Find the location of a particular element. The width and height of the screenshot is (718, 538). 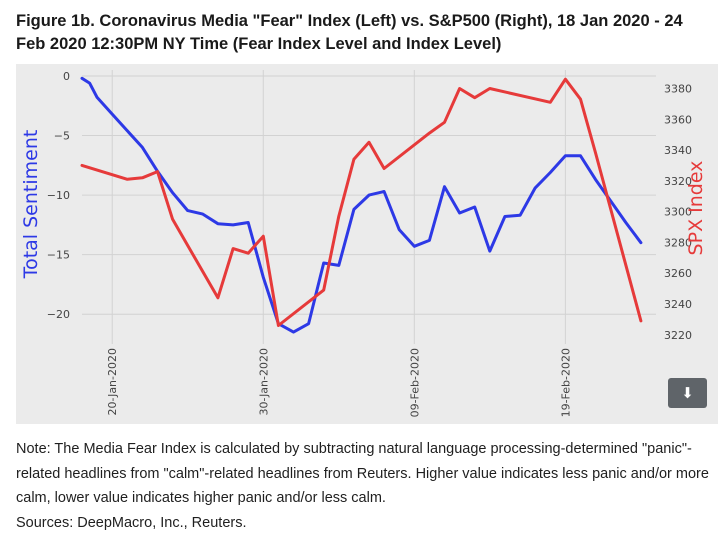

right-axis-ticks: 3220 3240 3260 3280 3300 3320 3340 3360 3380 is located at coordinates (678, 211).